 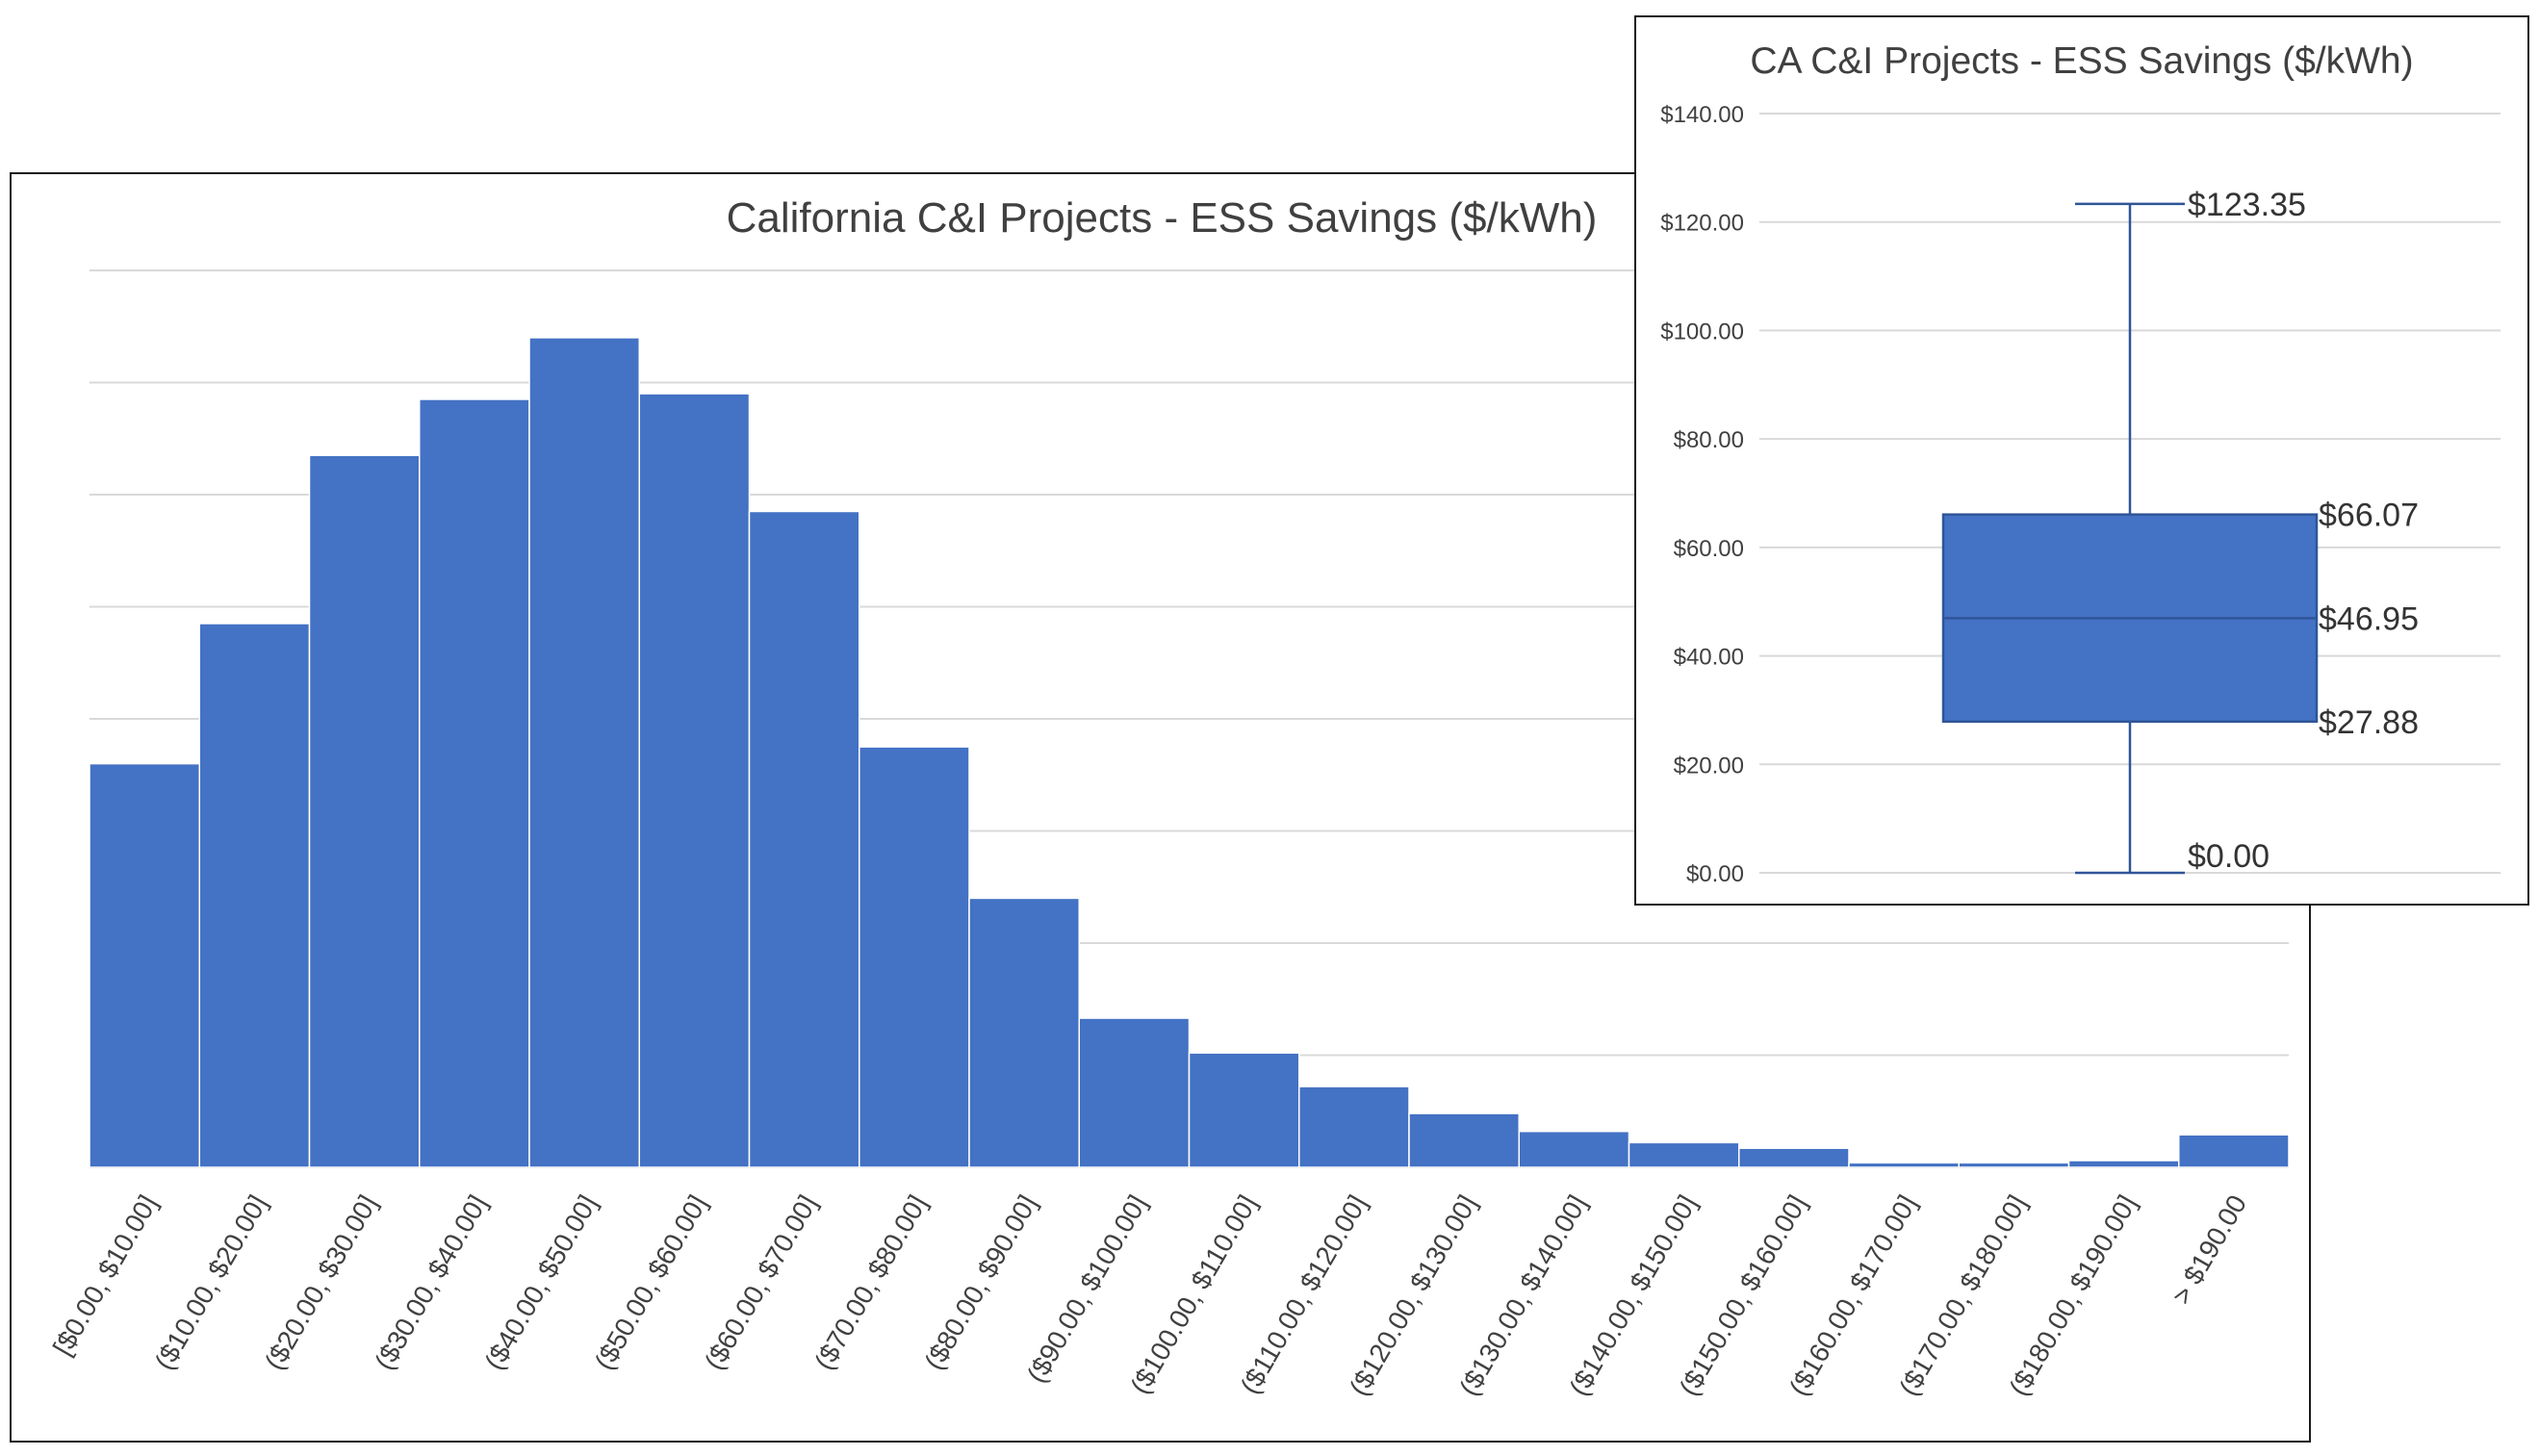 What do you see at coordinates (651, 1283) in the screenshot?
I see `x-tick-label: ($50.00, $60.00]` at bounding box center [651, 1283].